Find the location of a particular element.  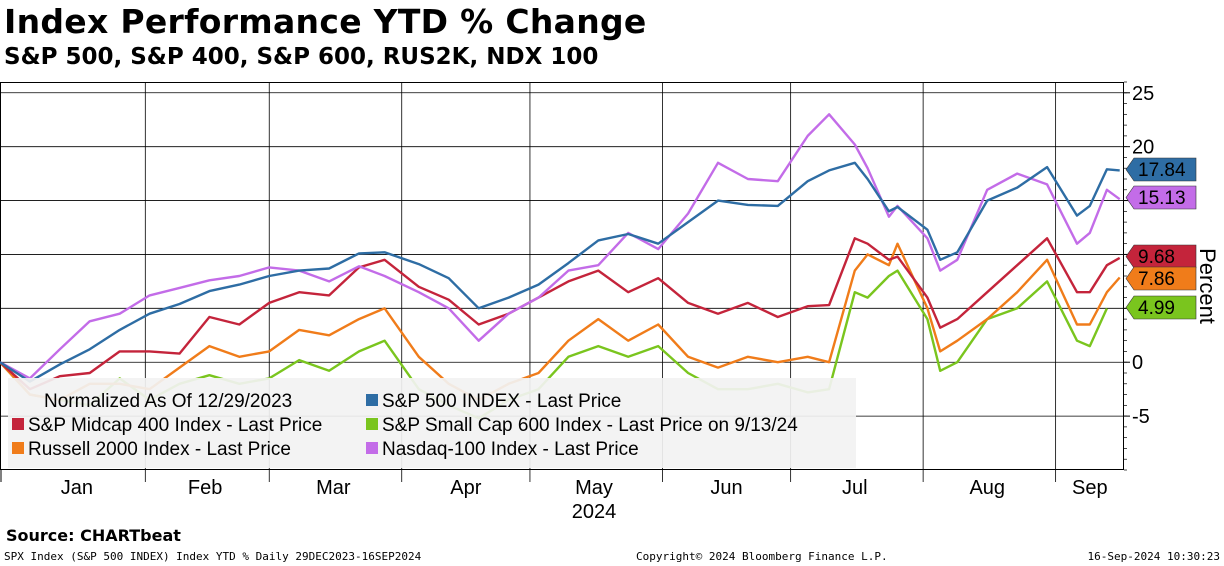

x-tick-label: Jan is located at coordinates (77, 488).